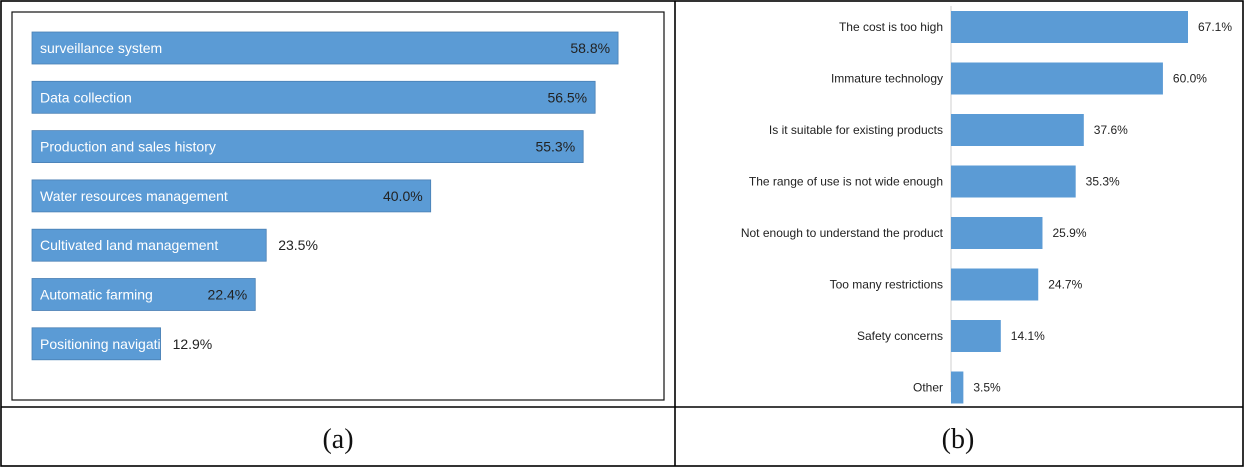  What do you see at coordinates (128, 147) in the screenshot?
I see `chart-a-category-label: Production and sales history` at bounding box center [128, 147].